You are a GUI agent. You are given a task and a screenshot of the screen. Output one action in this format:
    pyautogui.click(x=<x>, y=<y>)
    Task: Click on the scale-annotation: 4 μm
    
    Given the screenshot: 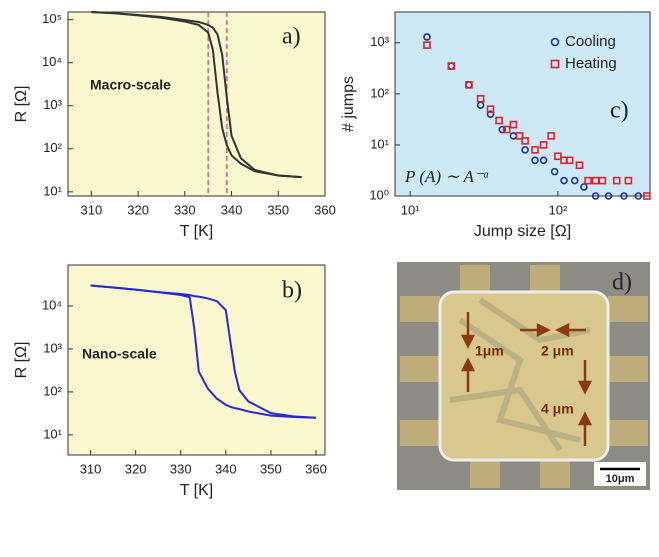 What is the action you would take?
    pyautogui.click(x=557, y=409)
    